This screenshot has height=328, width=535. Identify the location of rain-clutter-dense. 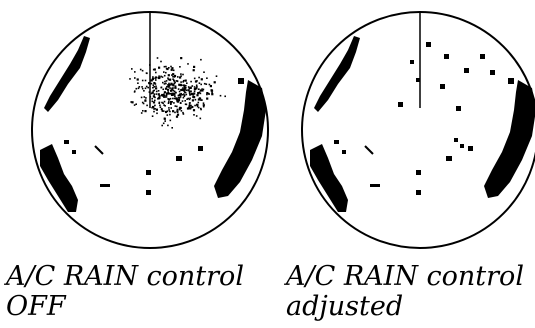
(177, 93).